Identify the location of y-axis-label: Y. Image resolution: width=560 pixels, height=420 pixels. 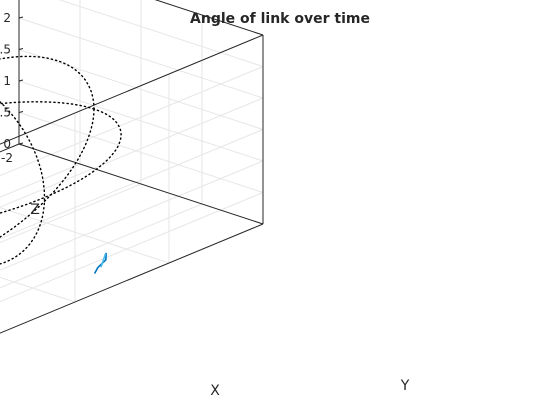
(405, 386).